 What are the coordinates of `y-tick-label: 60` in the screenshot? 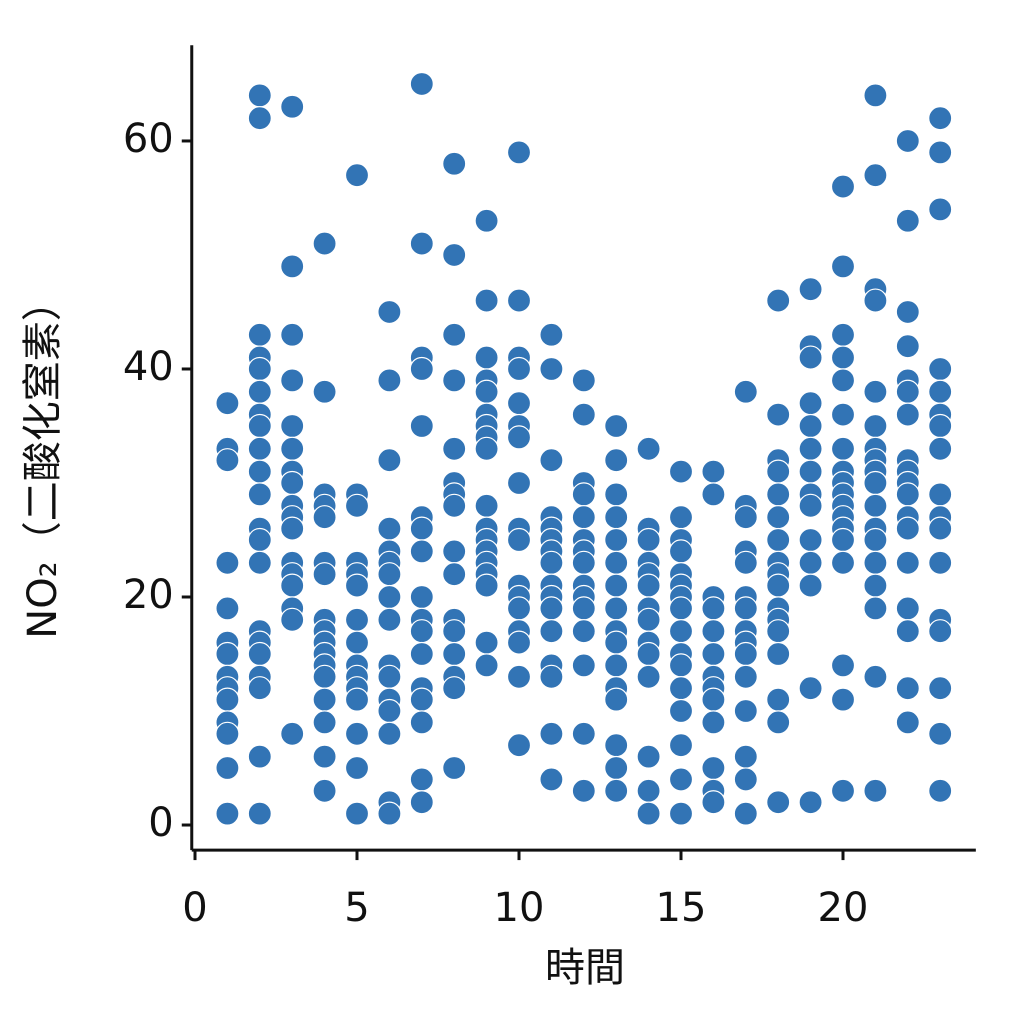 It's located at (148, 139).